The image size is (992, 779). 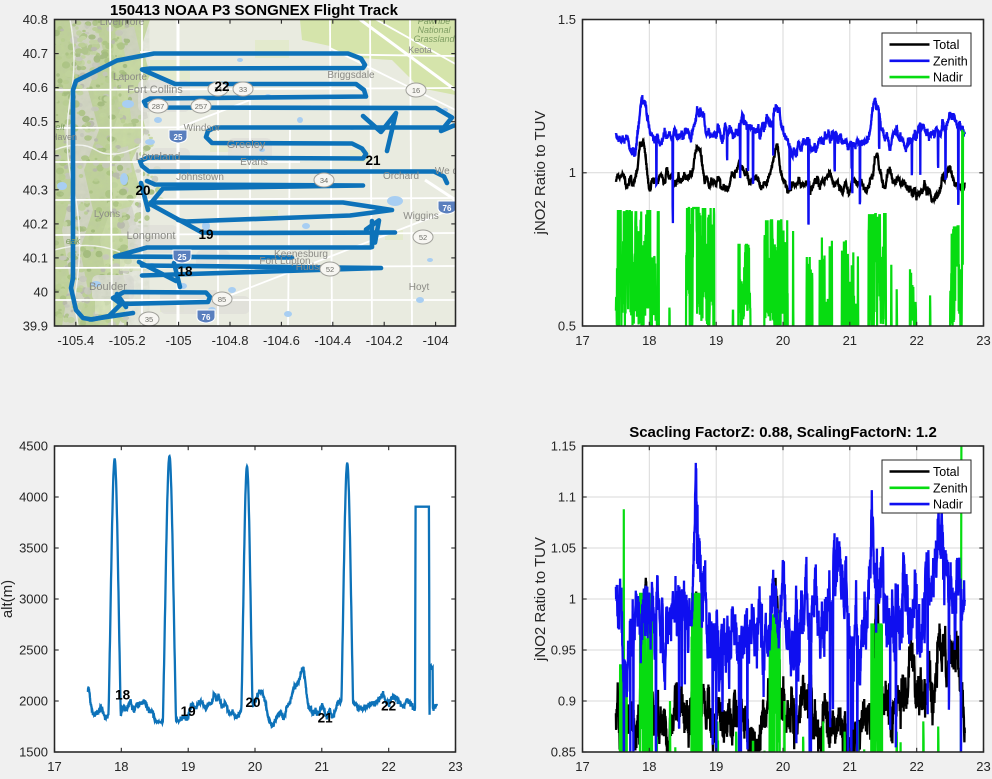 I want to click on svg-text: 2500, so click(x=33, y=650).